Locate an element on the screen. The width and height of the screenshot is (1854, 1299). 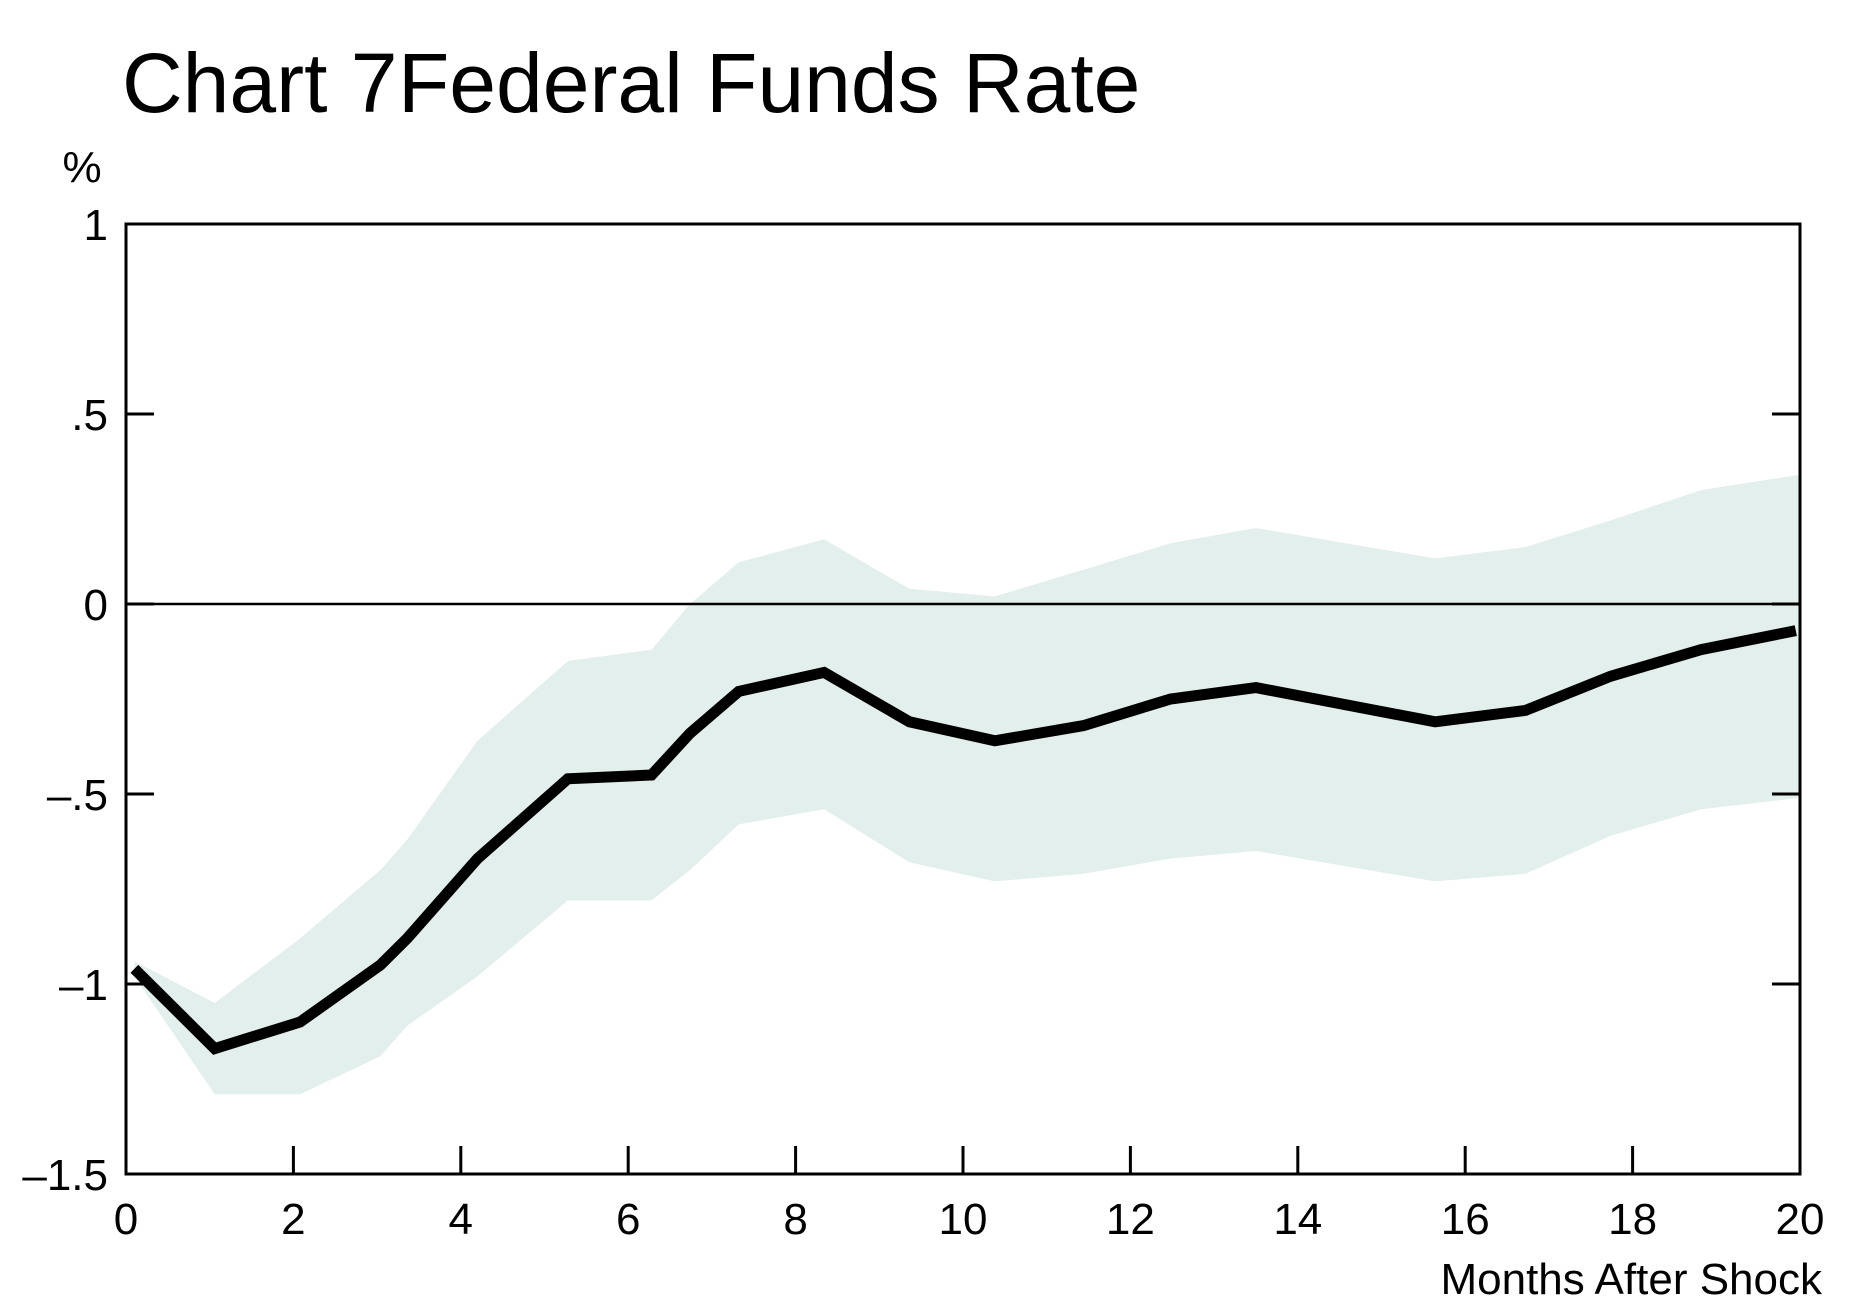
chart-title: Federal Funds Rate is located at coordinates (769, 83).